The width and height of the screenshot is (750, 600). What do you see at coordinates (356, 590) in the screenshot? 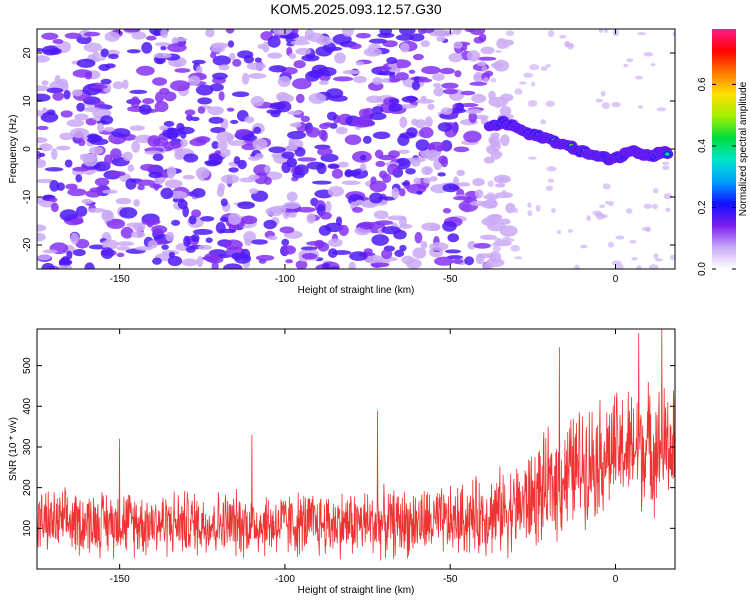
I see `snr-x-label: Height of straight line (km)` at bounding box center [356, 590].